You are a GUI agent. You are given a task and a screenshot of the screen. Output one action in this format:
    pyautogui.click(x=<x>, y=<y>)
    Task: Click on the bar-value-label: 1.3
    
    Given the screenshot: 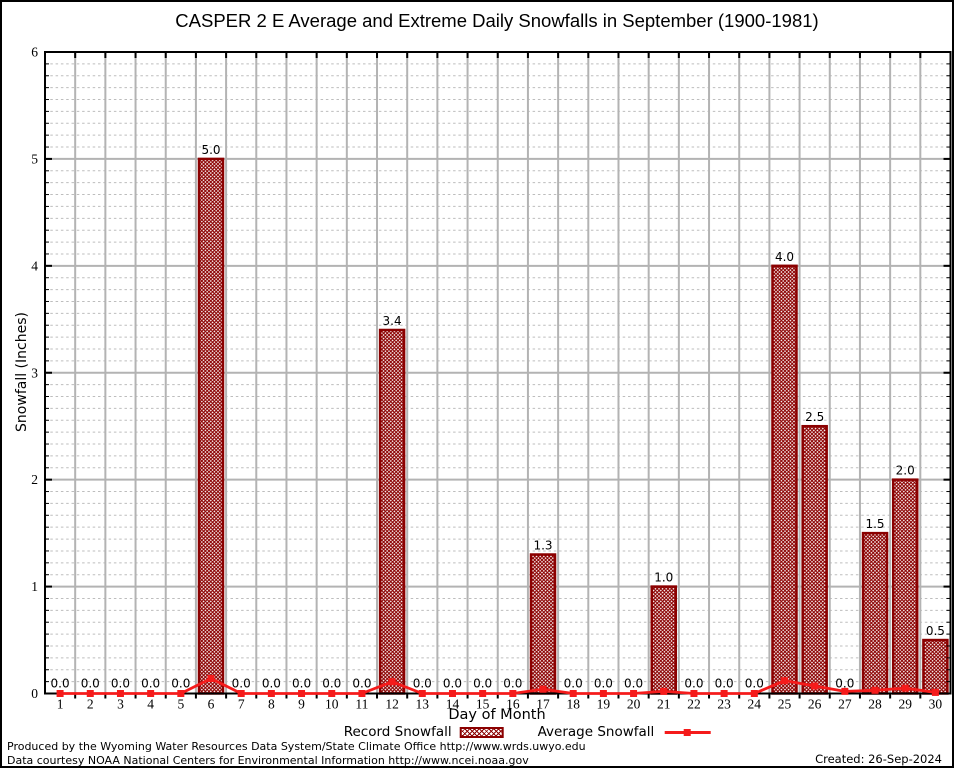 What is the action you would take?
    pyautogui.click(x=542, y=546)
    